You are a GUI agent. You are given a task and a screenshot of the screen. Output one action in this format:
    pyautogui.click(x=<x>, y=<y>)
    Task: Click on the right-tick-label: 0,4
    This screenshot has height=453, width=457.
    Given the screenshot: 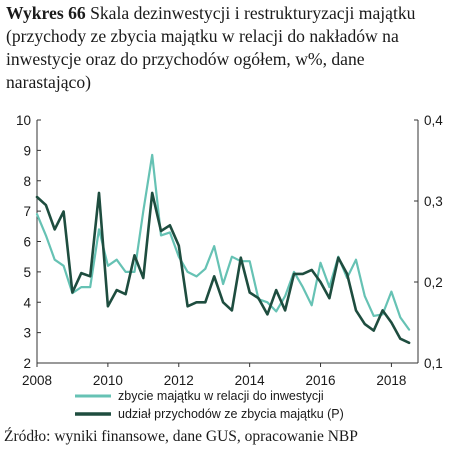 What is the action you would take?
    pyautogui.click(x=433, y=120)
    